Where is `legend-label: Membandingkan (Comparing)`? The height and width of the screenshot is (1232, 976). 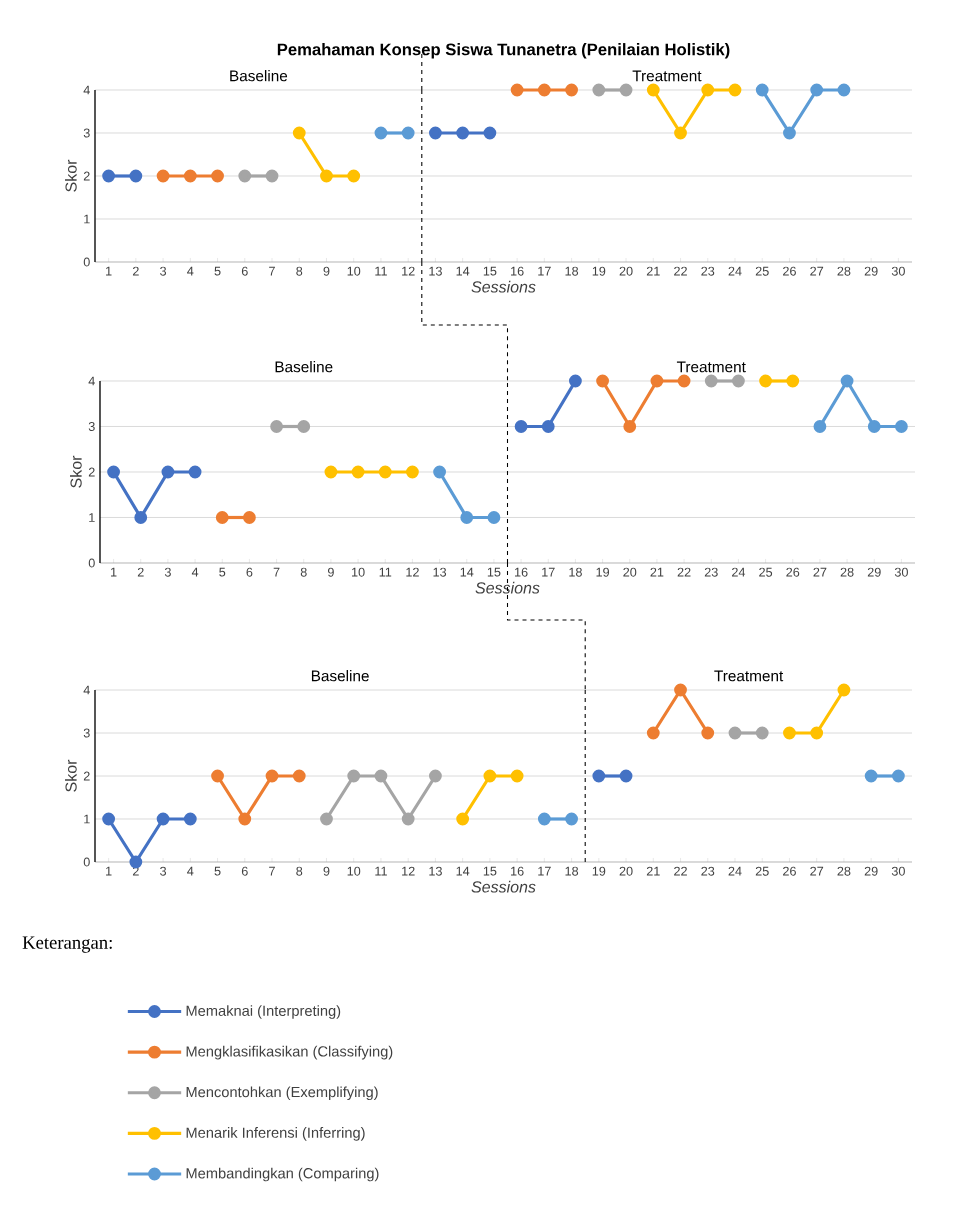
legend-label: Membandingkan (Comparing) is located at coordinates (282, 1174).